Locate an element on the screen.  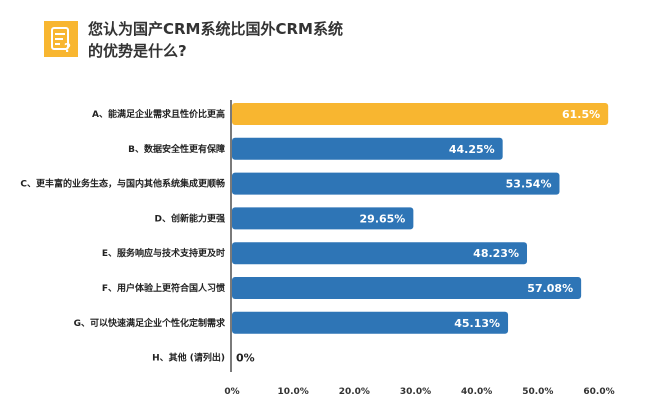
data-label: 44.25% is located at coordinates (472, 149).